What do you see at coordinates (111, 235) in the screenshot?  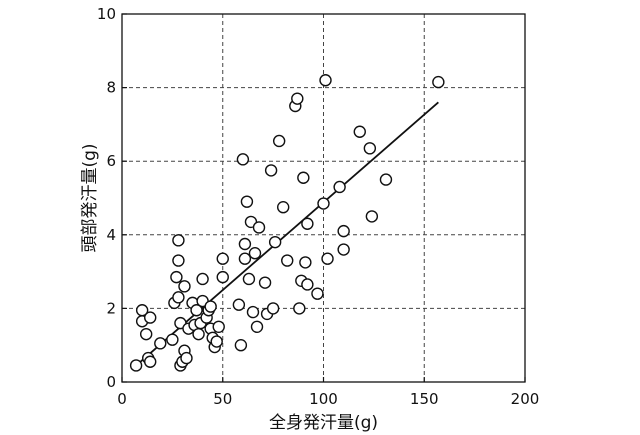 I see `y-tick-label: 4` at bounding box center [111, 235].